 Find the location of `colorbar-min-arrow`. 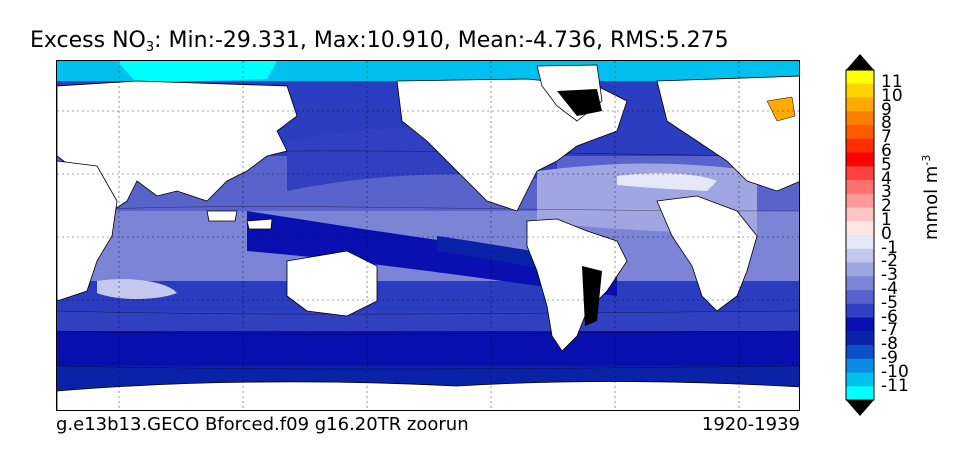

colorbar-min-arrow is located at coordinates (860, 408).